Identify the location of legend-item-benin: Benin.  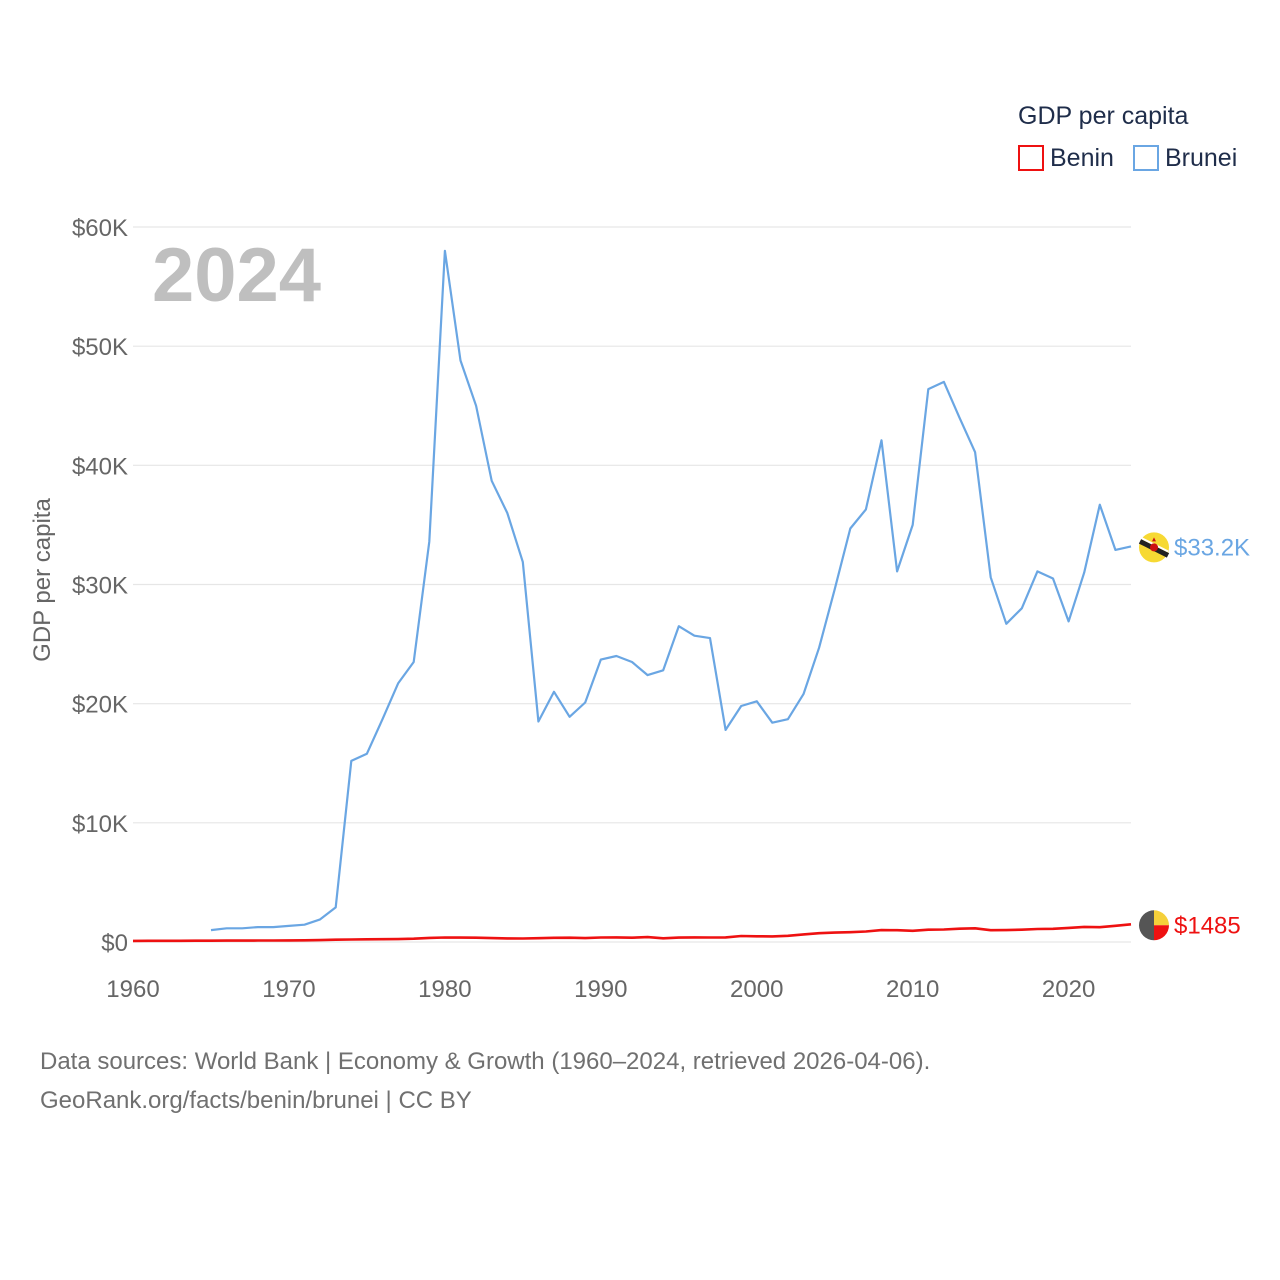
(1066, 158).